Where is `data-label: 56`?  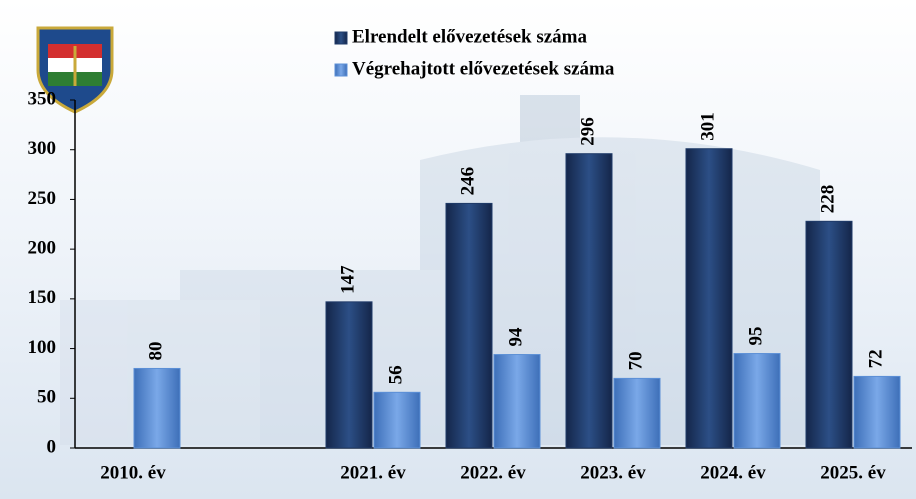 data-label: 56 is located at coordinates (395, 374).